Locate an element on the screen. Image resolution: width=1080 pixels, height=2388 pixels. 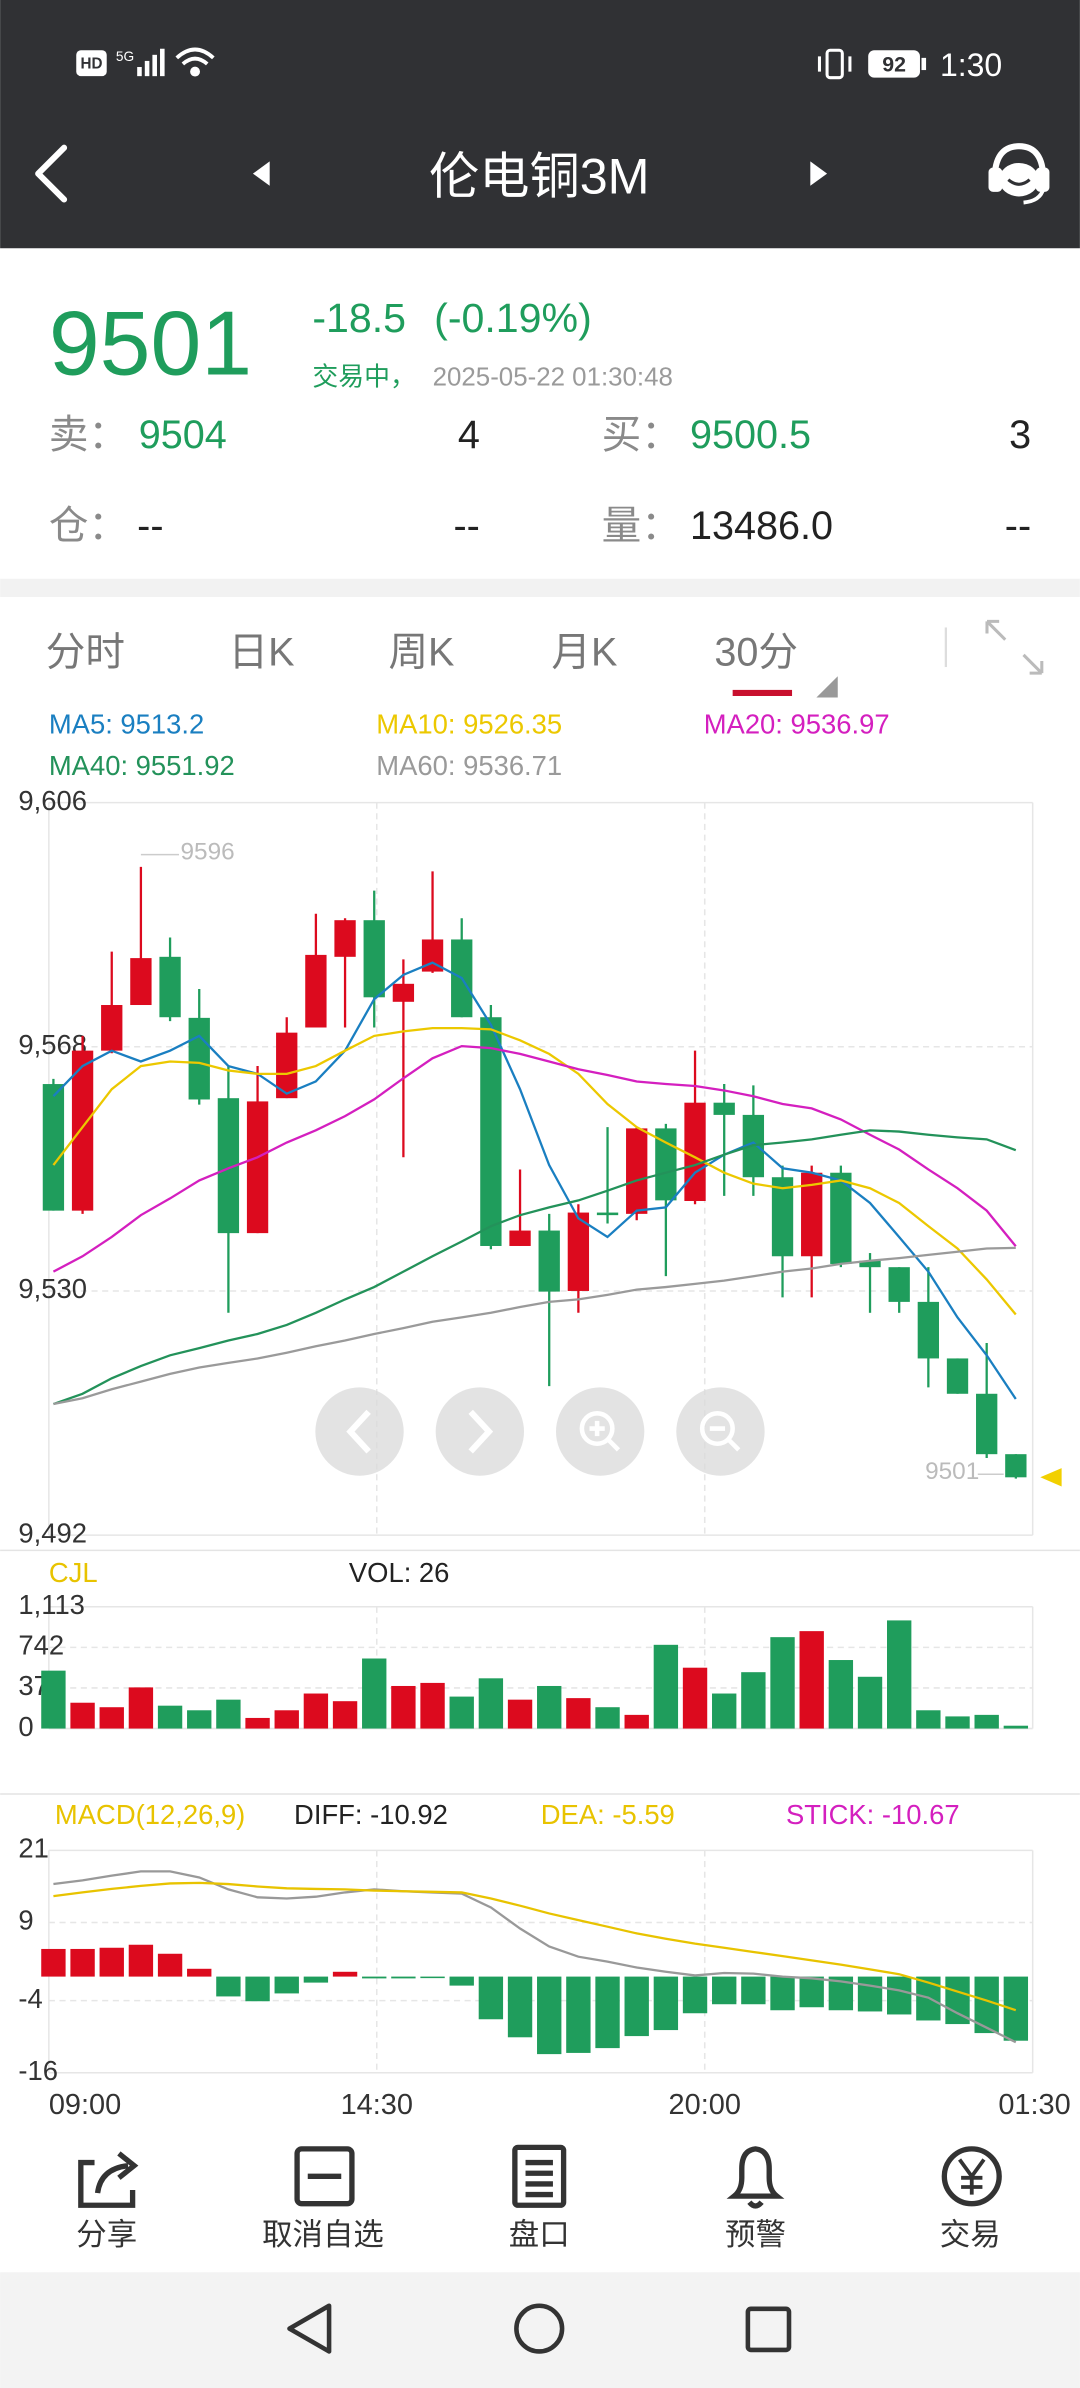
tab: 日K is located at coordinates (262, 653).